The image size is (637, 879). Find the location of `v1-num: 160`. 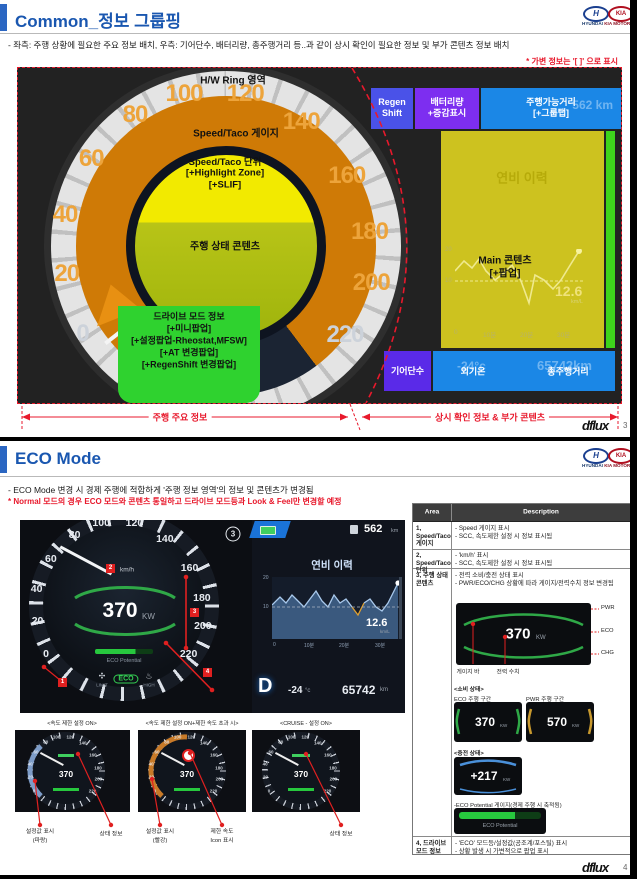

v1-num: 160 is located at coordinates (93, 755).